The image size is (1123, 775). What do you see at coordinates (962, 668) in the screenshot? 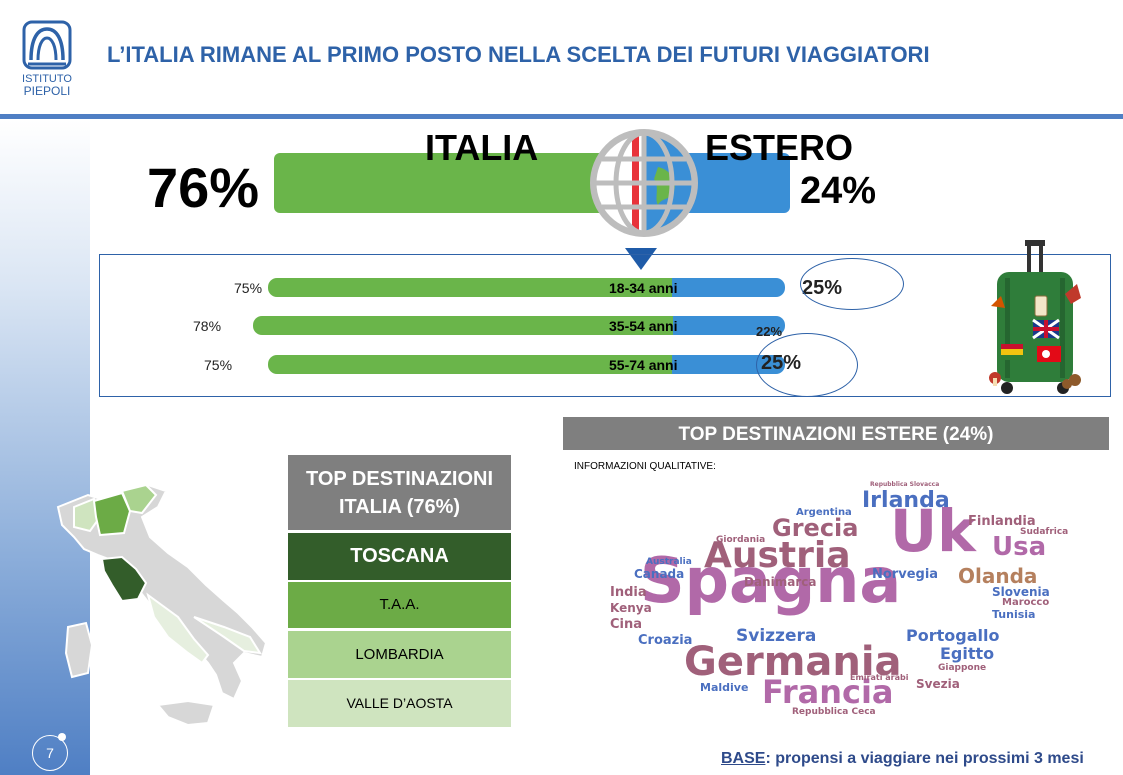
I see `word-cloud-term: Giappone` at bounding box center [962, 668].